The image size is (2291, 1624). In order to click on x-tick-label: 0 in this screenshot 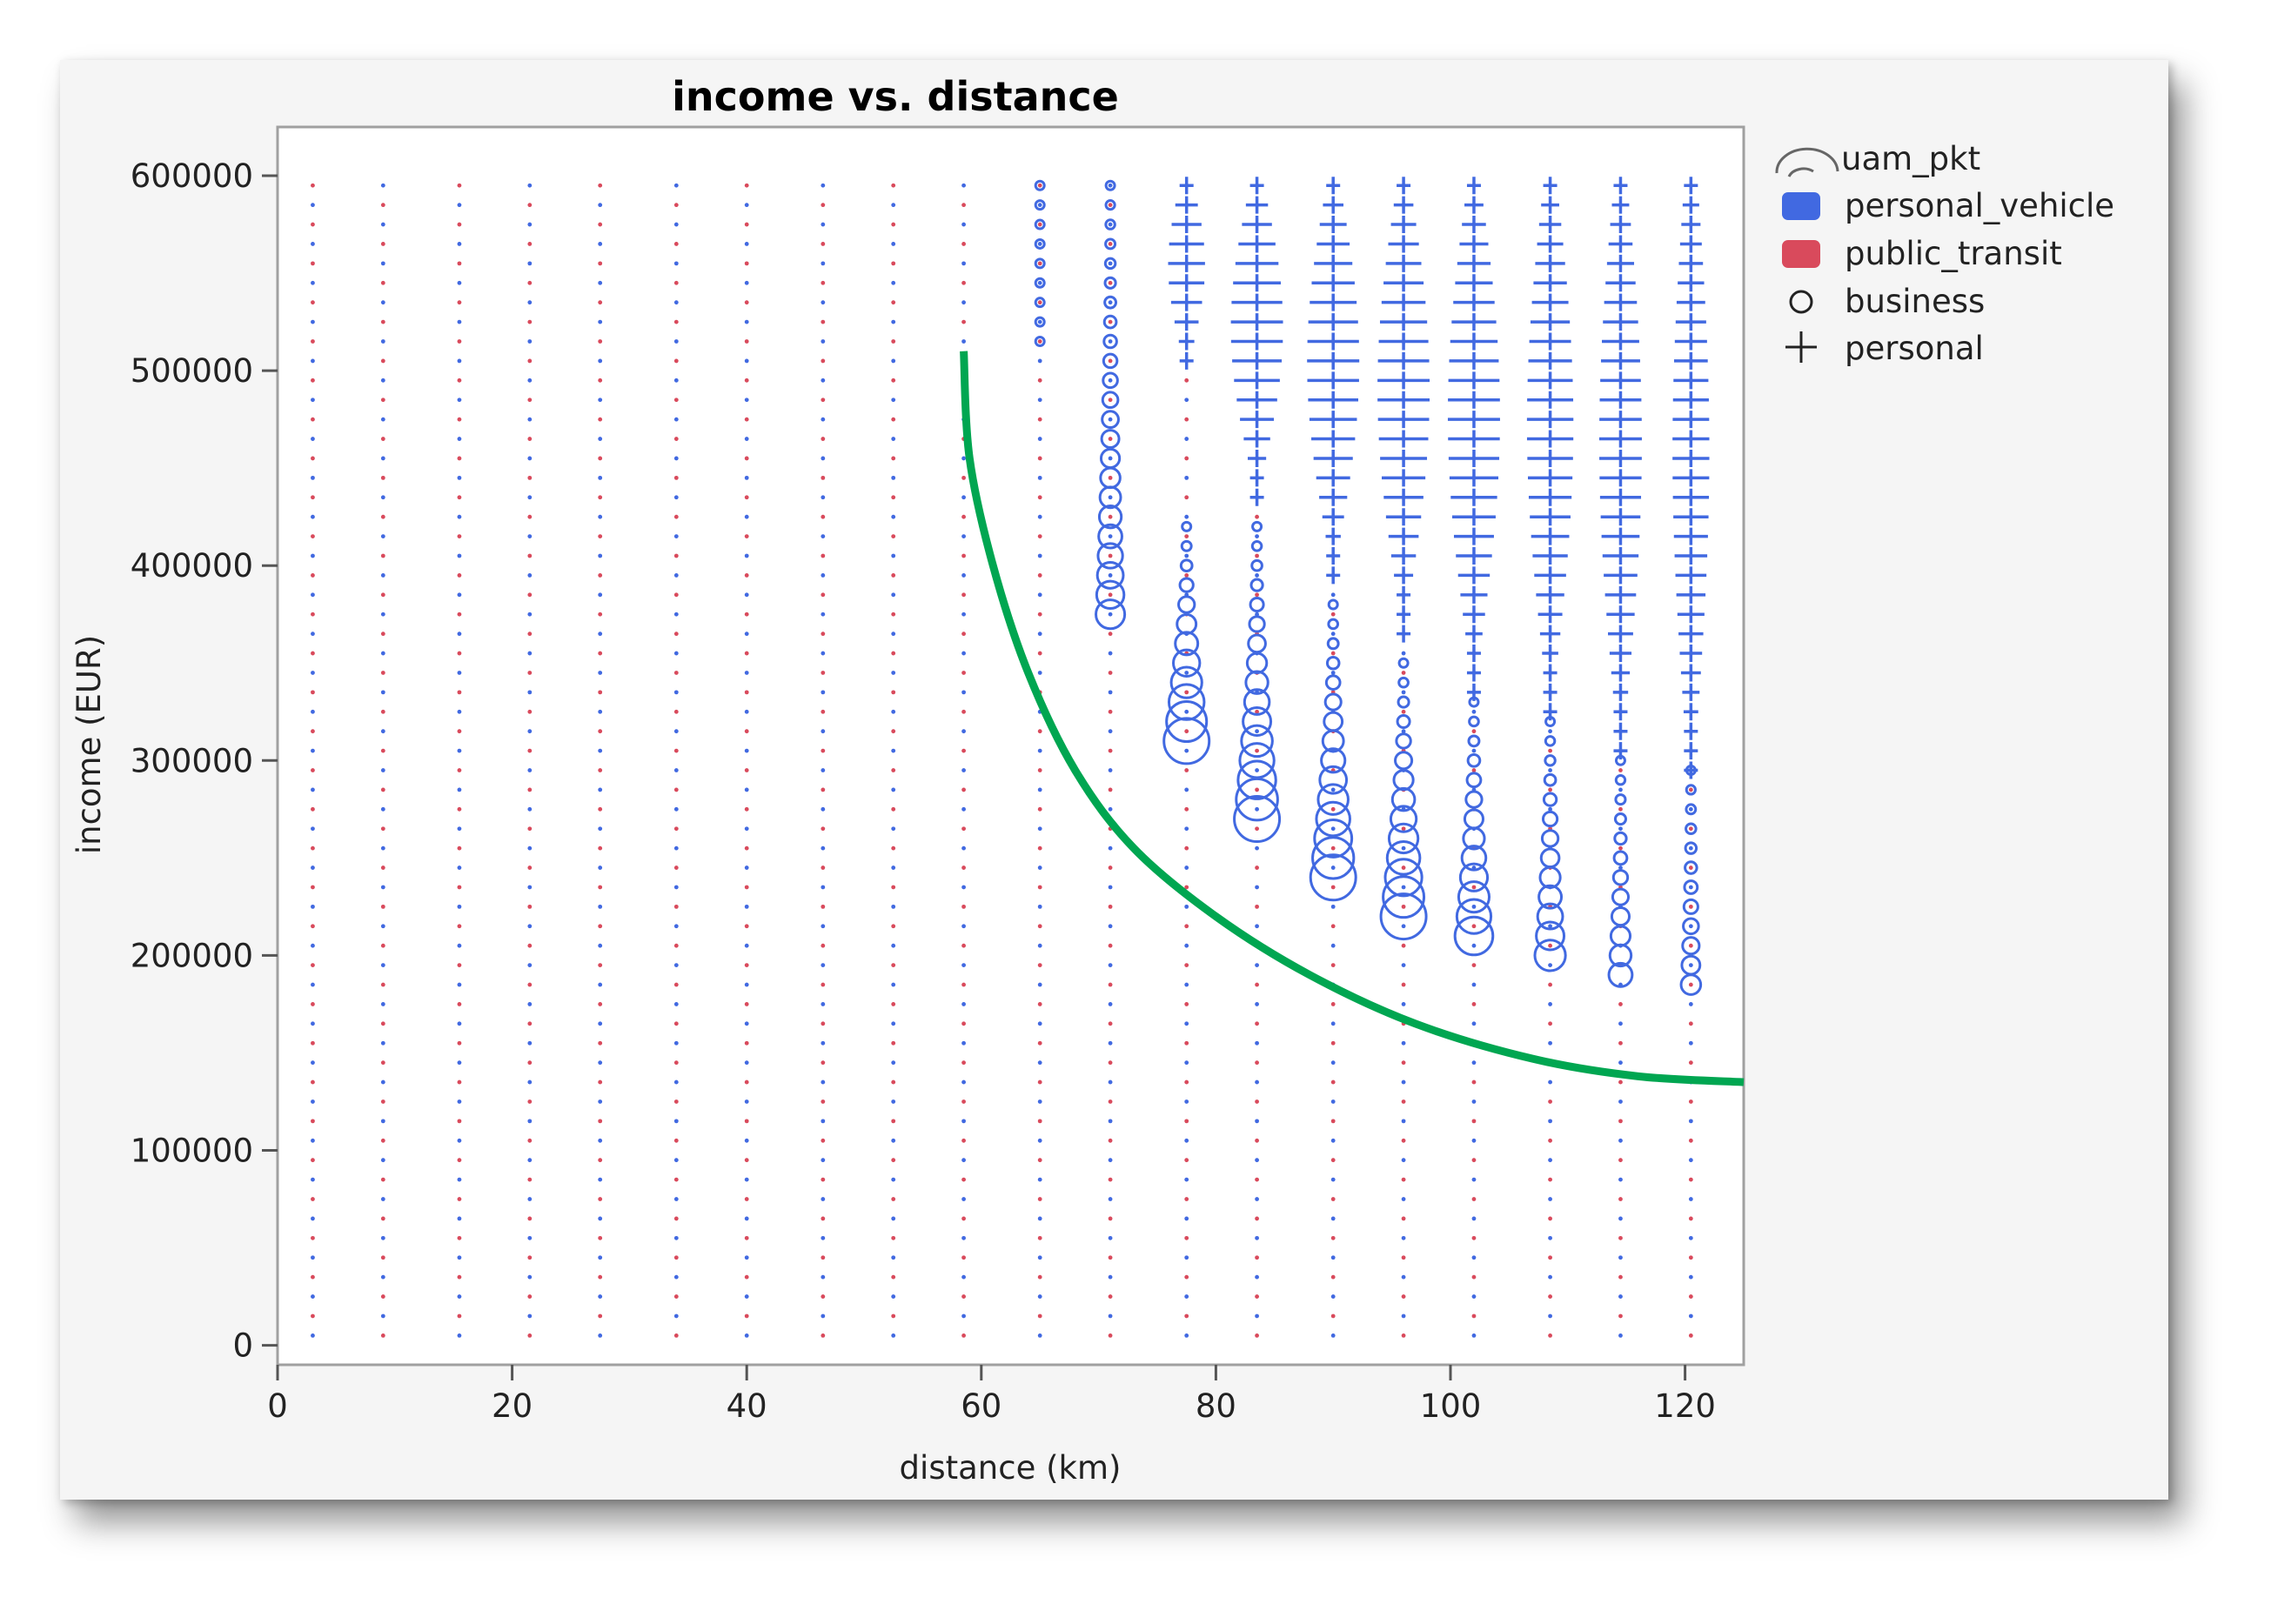, I will do `click(277, 1406)`.